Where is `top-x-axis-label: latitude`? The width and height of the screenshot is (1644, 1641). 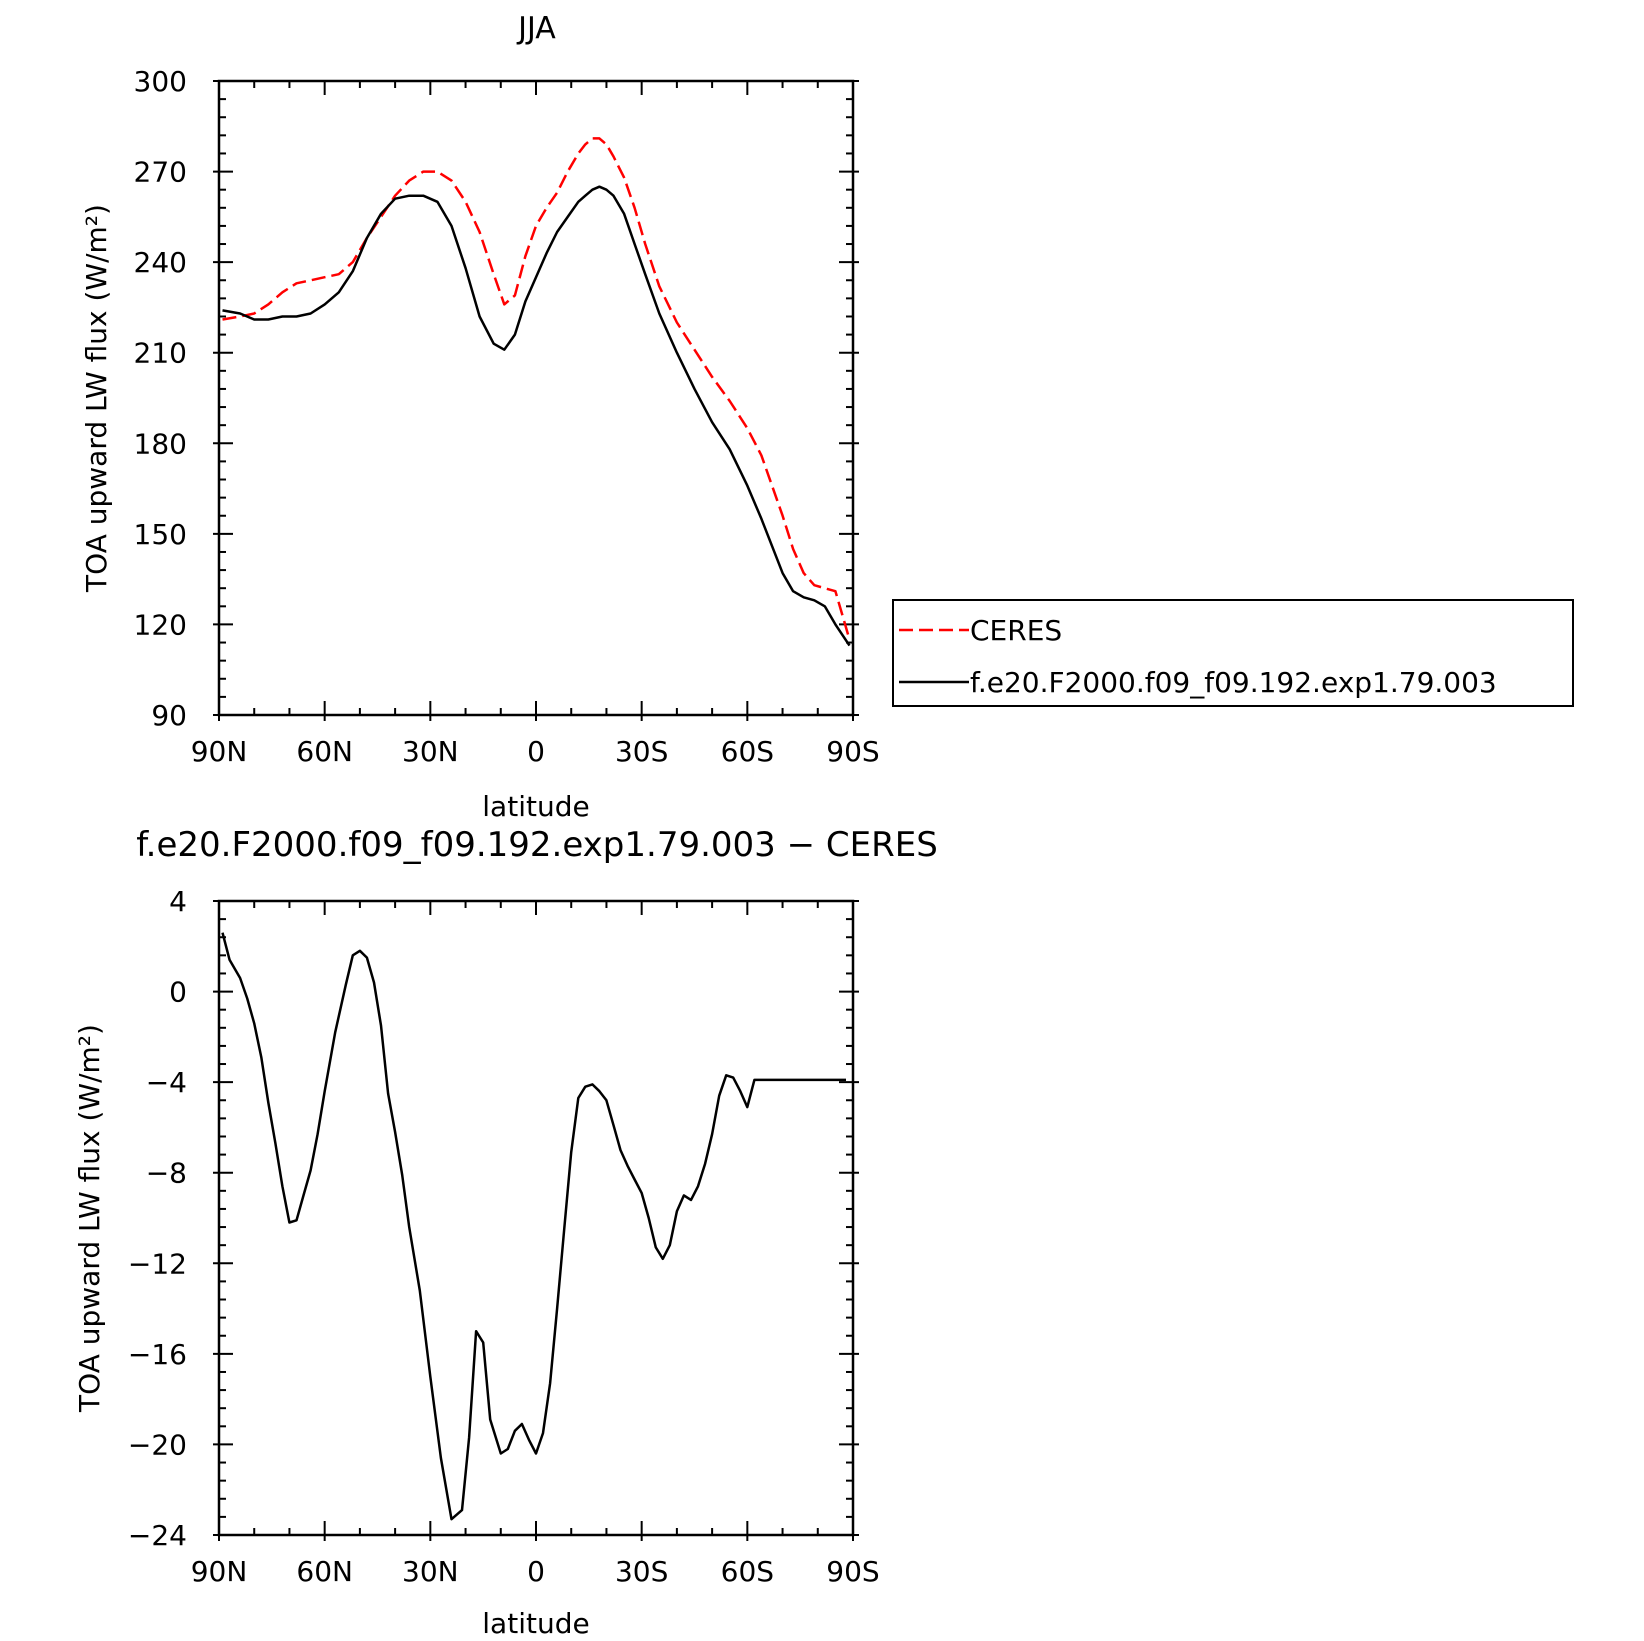
top-x-axis-label: latitude is located at coordinates (535, 806).